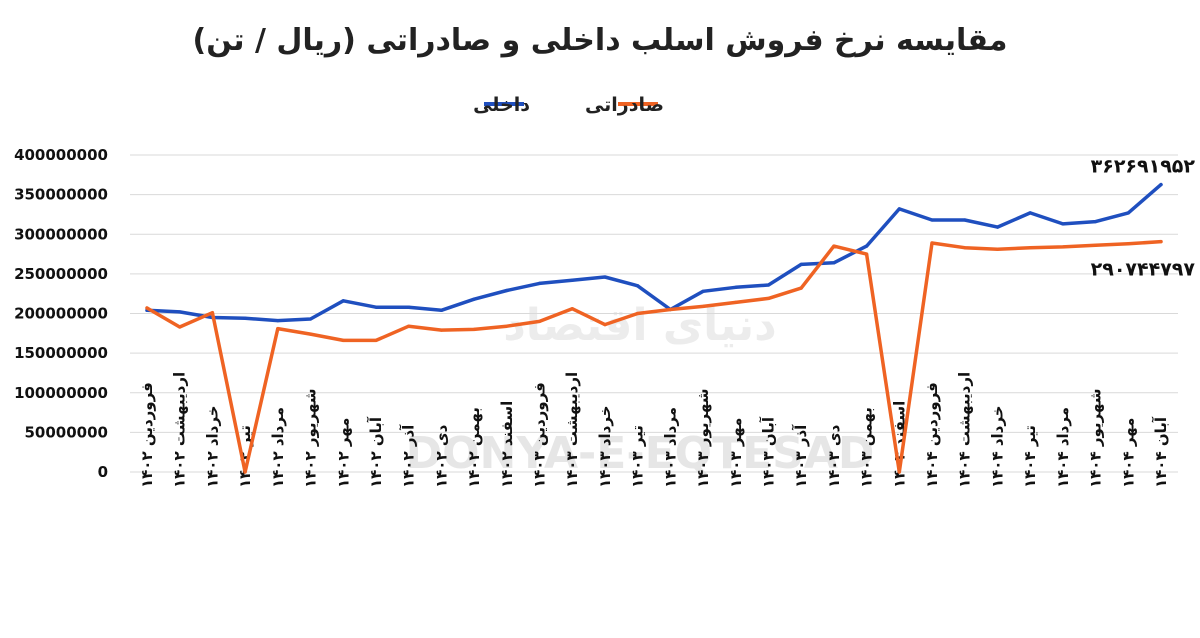 The image size is (1200, 638). I want to click on y-tick-label: 50000000, so click(67, 432).